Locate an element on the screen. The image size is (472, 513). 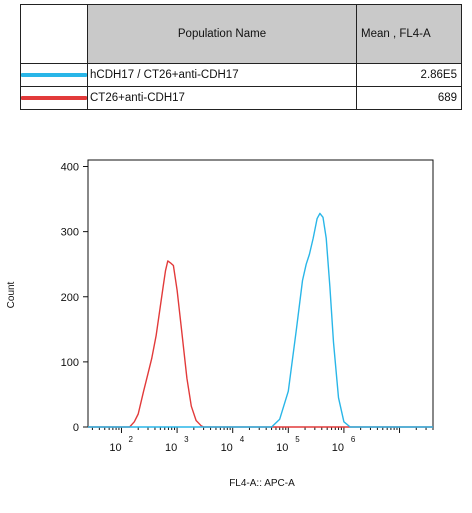
legend-row-ct26: CT26+anti-CDH17 689 is located at coordinates (241, 98).